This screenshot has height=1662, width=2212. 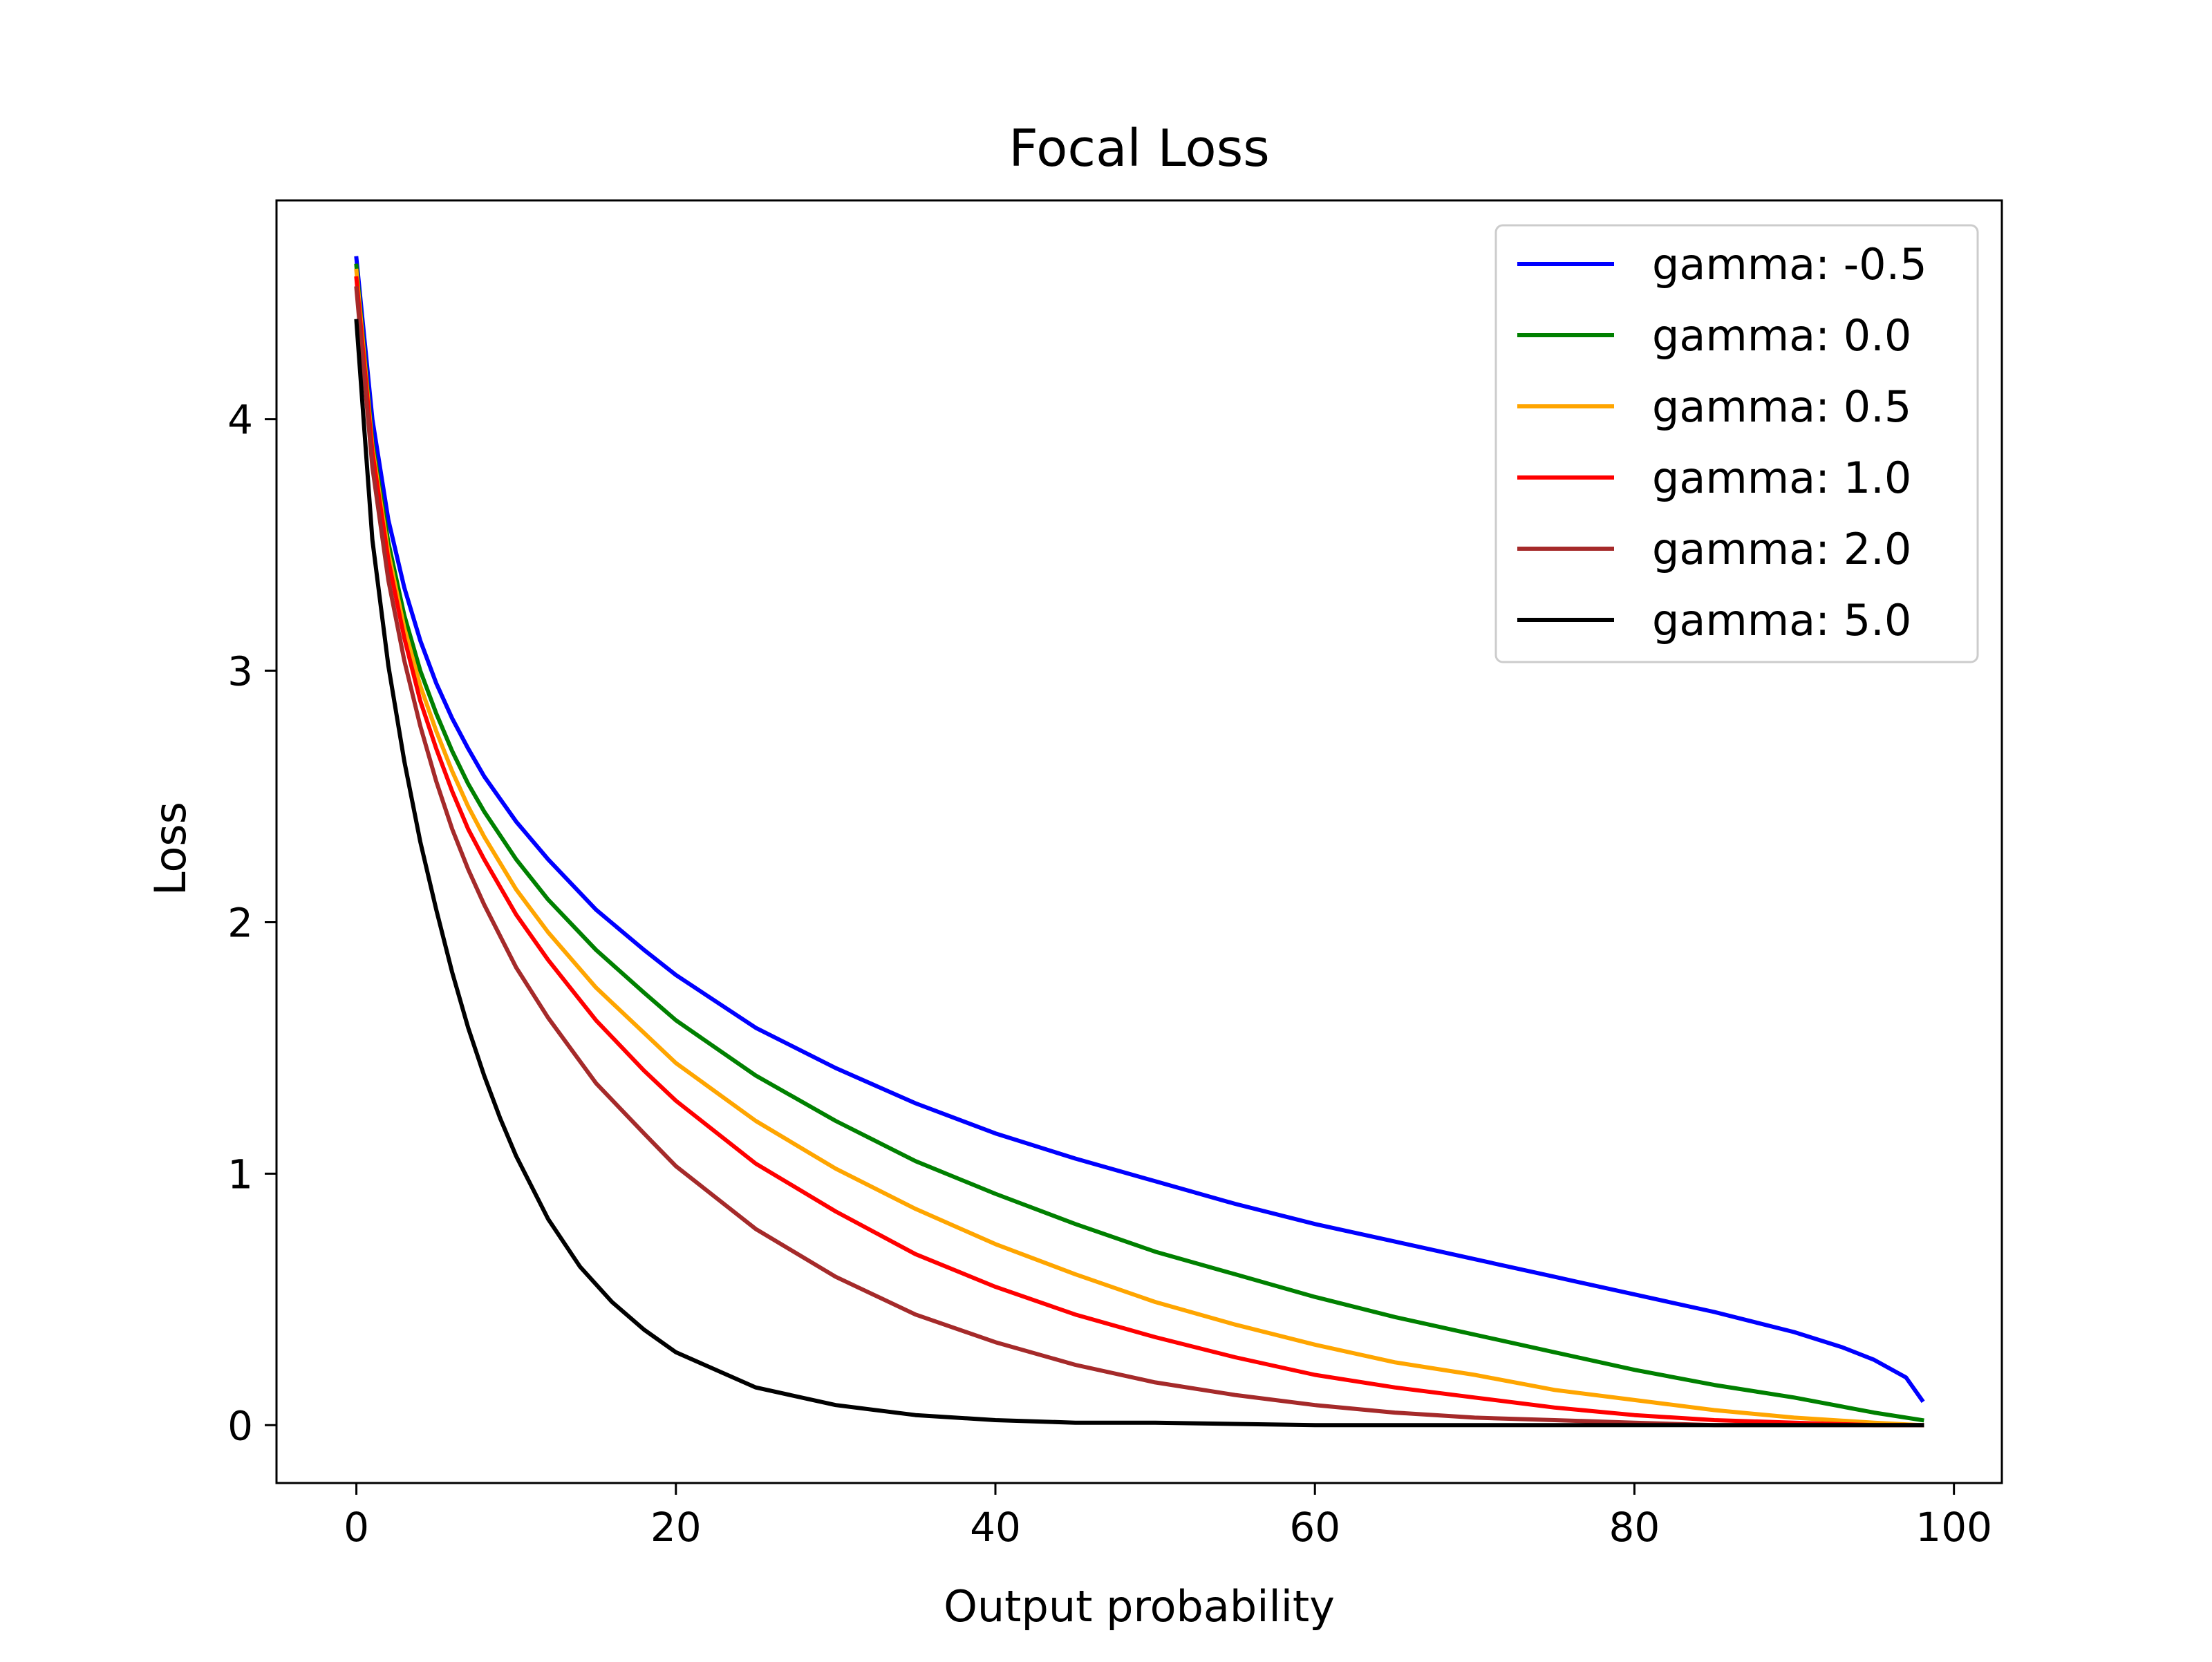 I want to click on y-tick-label: 2, so click(x=240, y=923).